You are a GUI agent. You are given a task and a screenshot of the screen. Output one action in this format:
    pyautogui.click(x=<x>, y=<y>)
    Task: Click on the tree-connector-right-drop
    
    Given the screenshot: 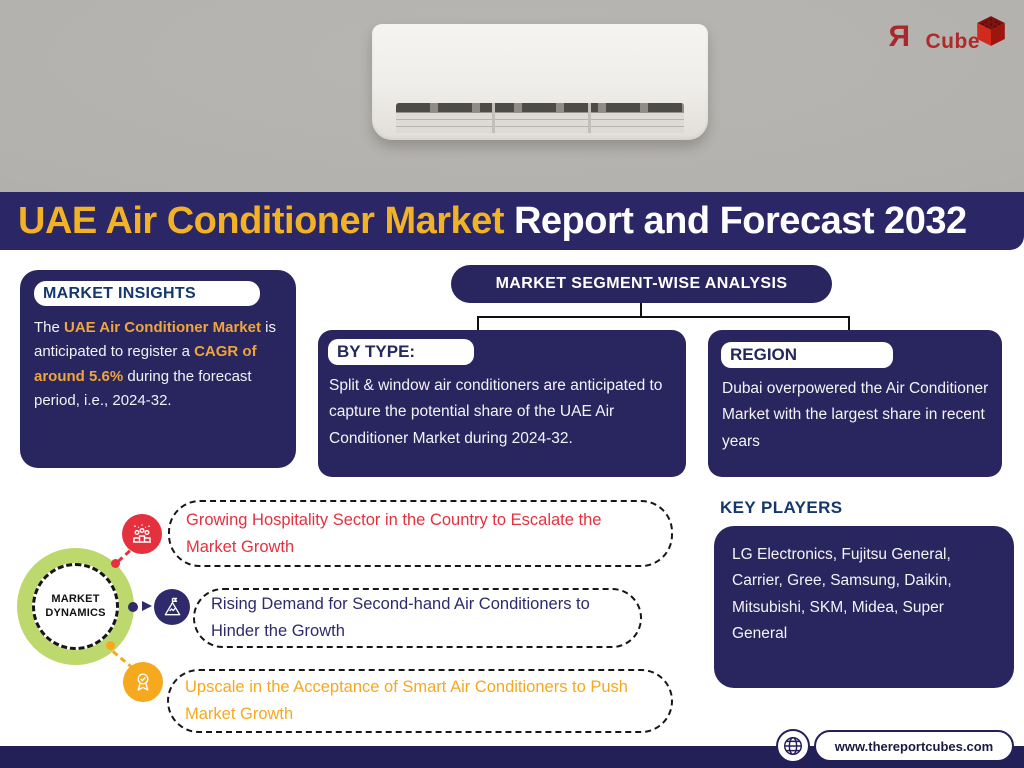 What is the action you would take?
    pyautogui.click(x=849, y=324)
    